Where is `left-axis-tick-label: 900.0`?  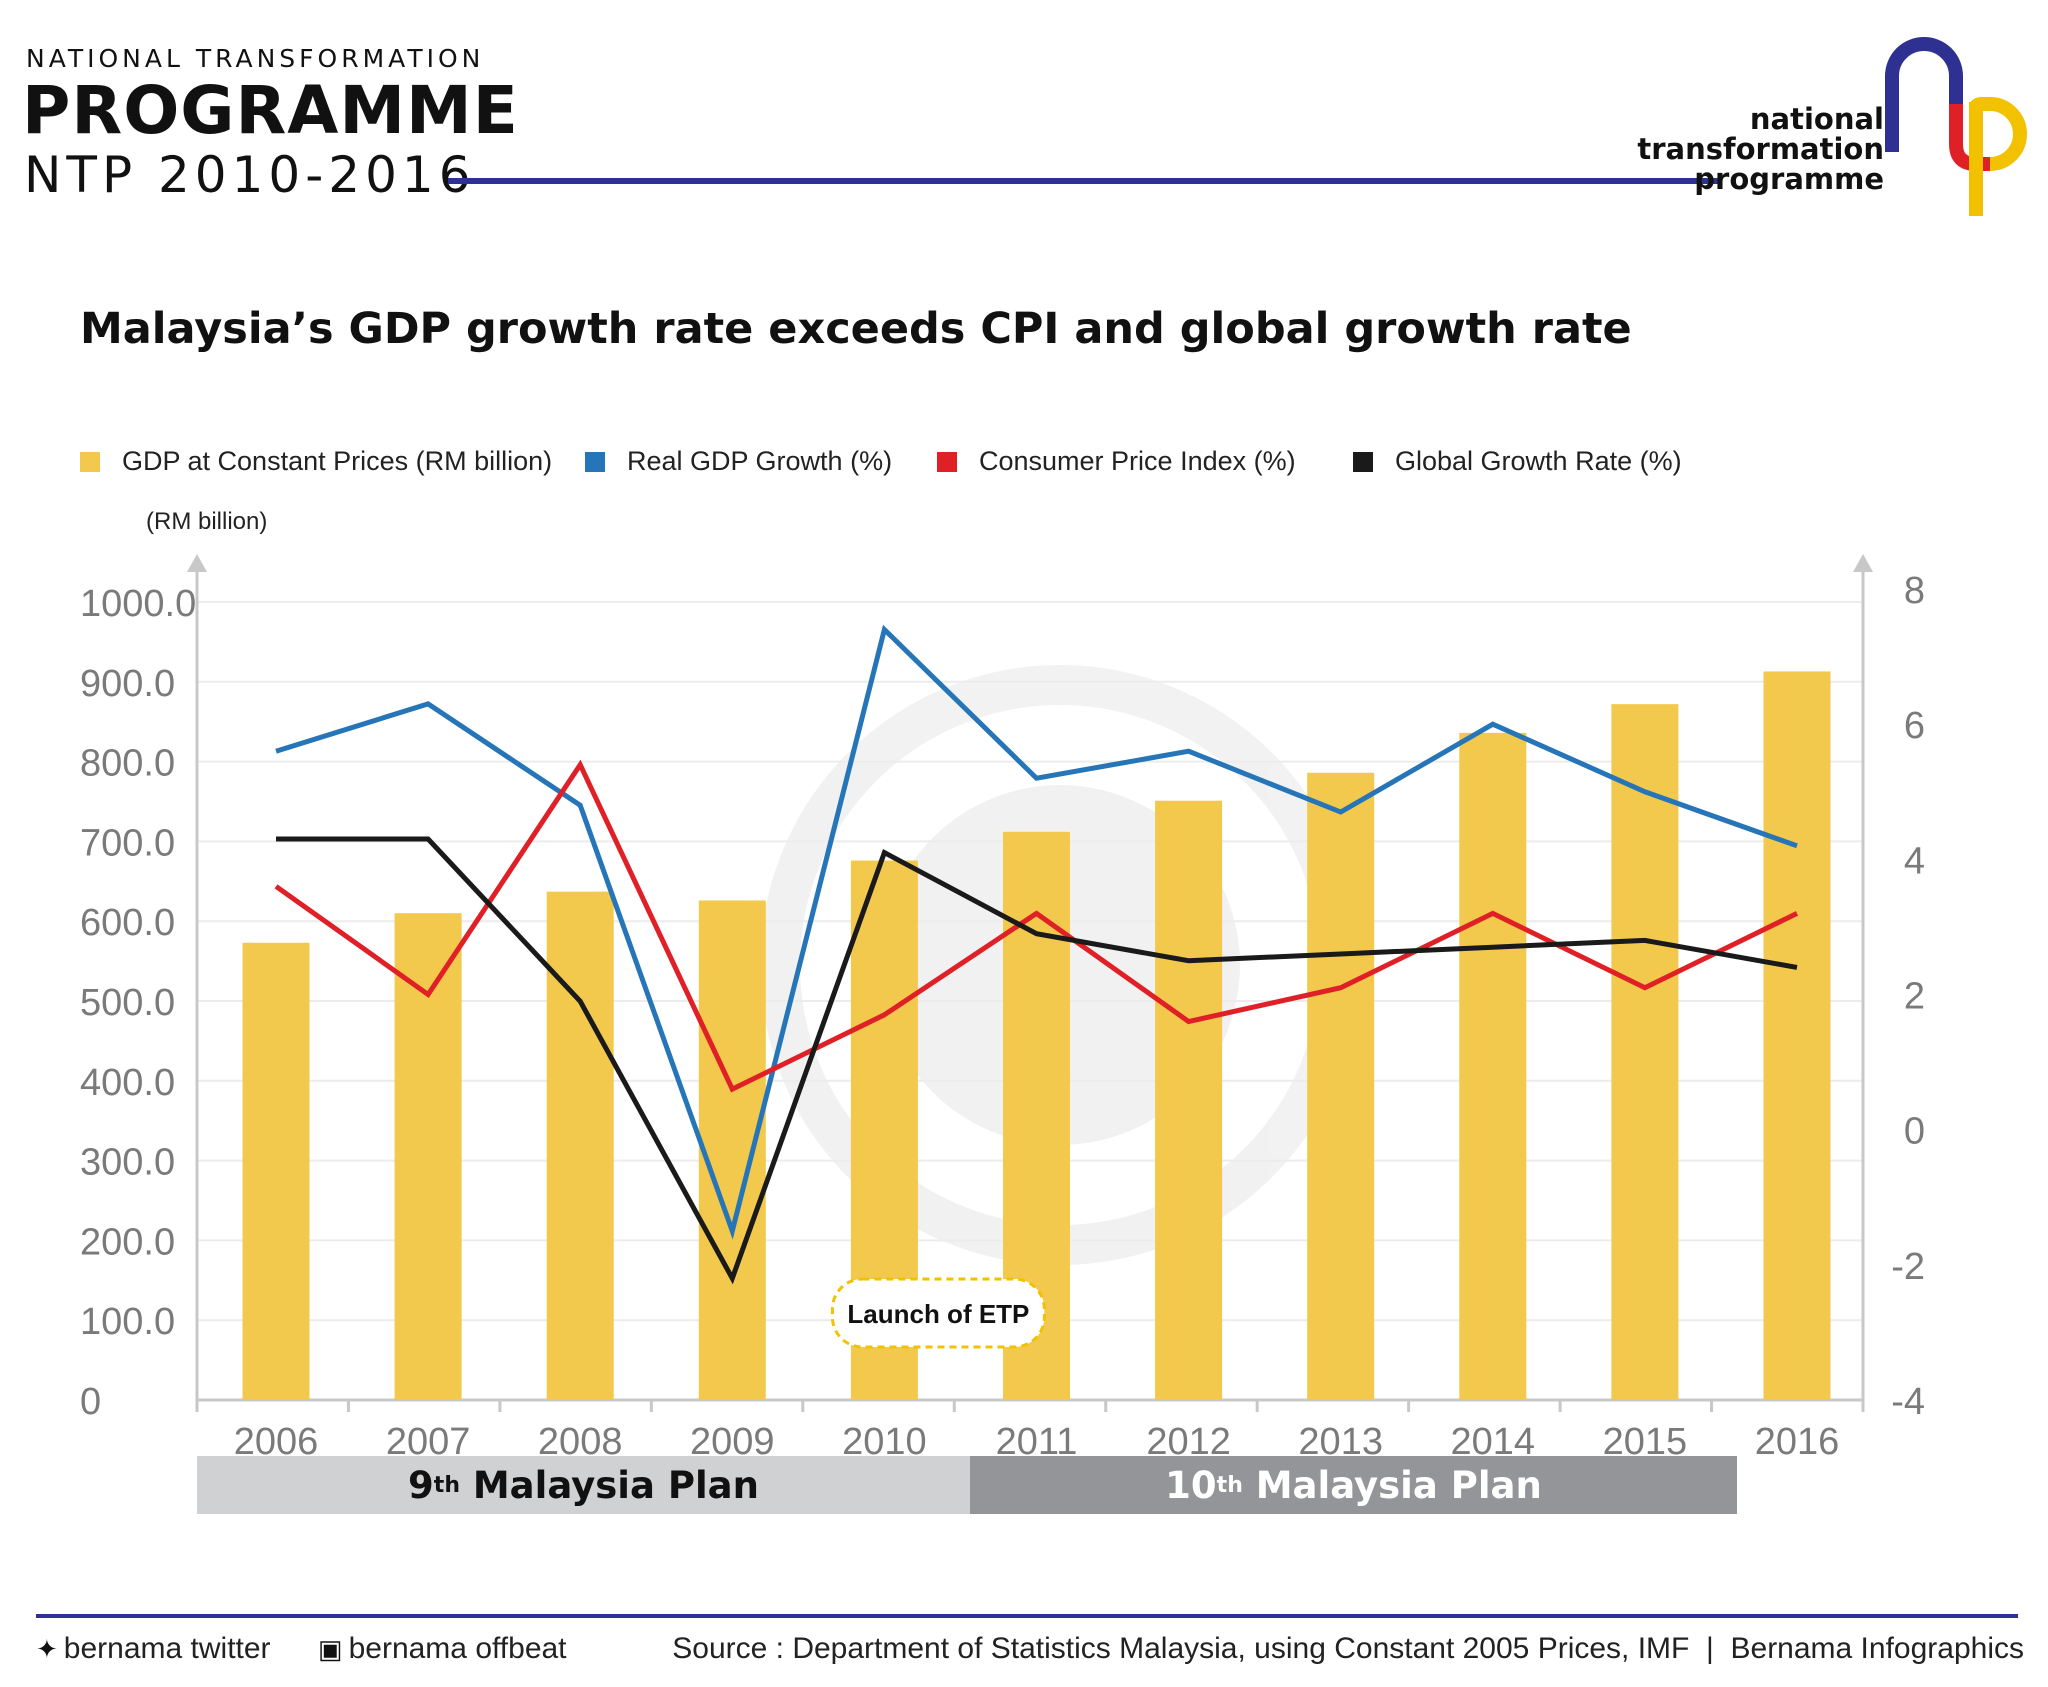 left-axis-tick-label: 900.0 is located at coordinates (127, 684).